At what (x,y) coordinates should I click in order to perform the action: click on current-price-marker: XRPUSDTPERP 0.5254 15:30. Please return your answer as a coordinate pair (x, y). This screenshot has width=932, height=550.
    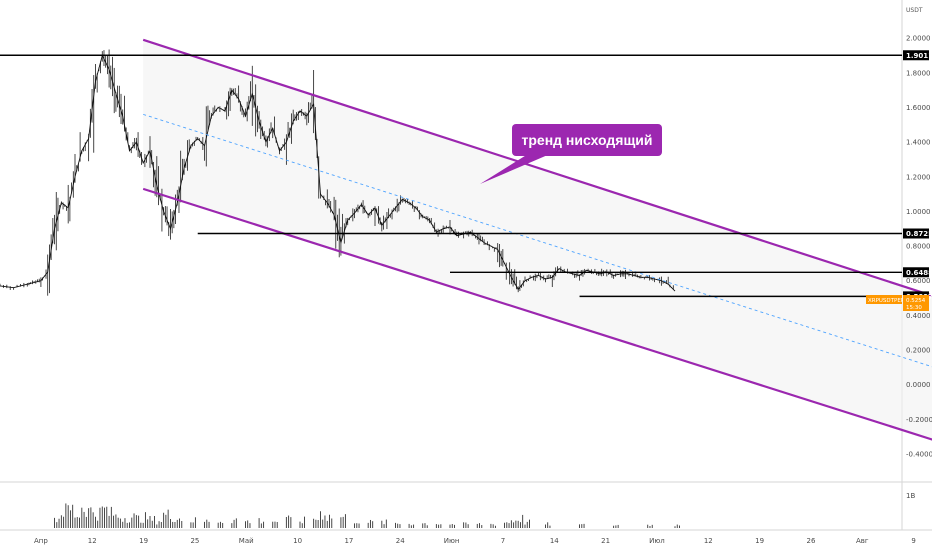
    Looking at the image, I should click on (897, 303).